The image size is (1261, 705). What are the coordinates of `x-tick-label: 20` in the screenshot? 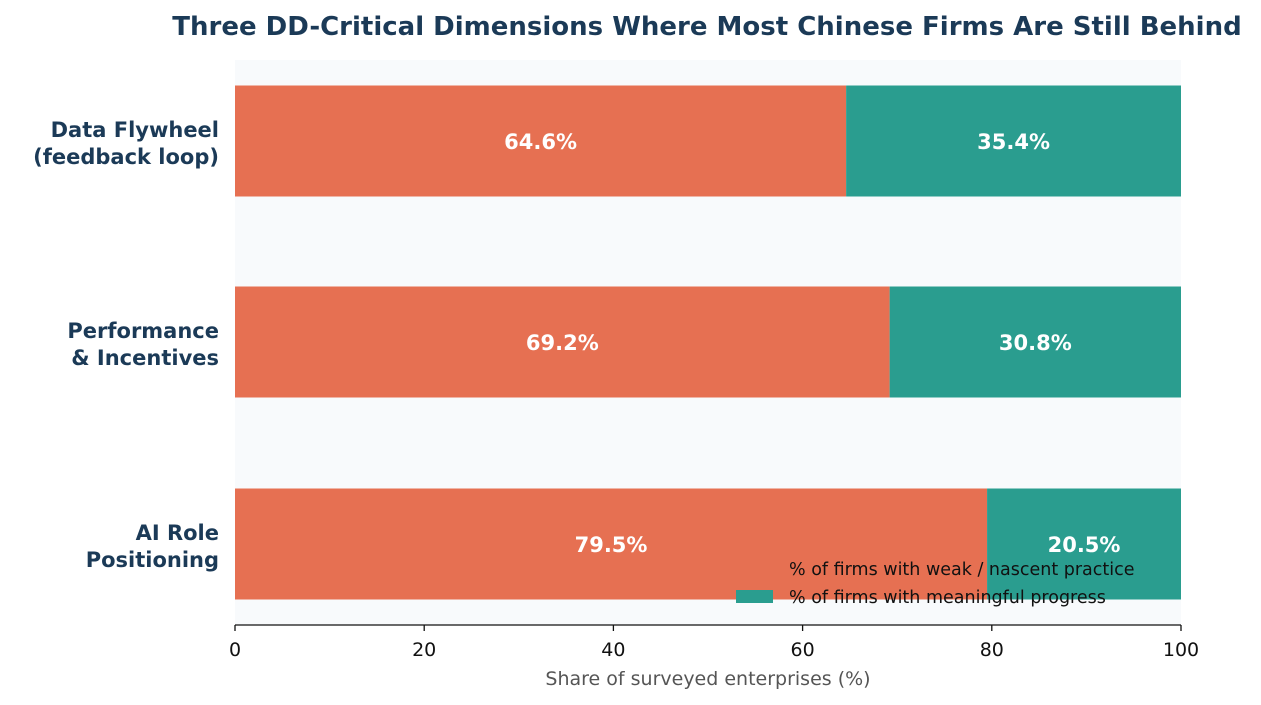 It's located at (424, 650).